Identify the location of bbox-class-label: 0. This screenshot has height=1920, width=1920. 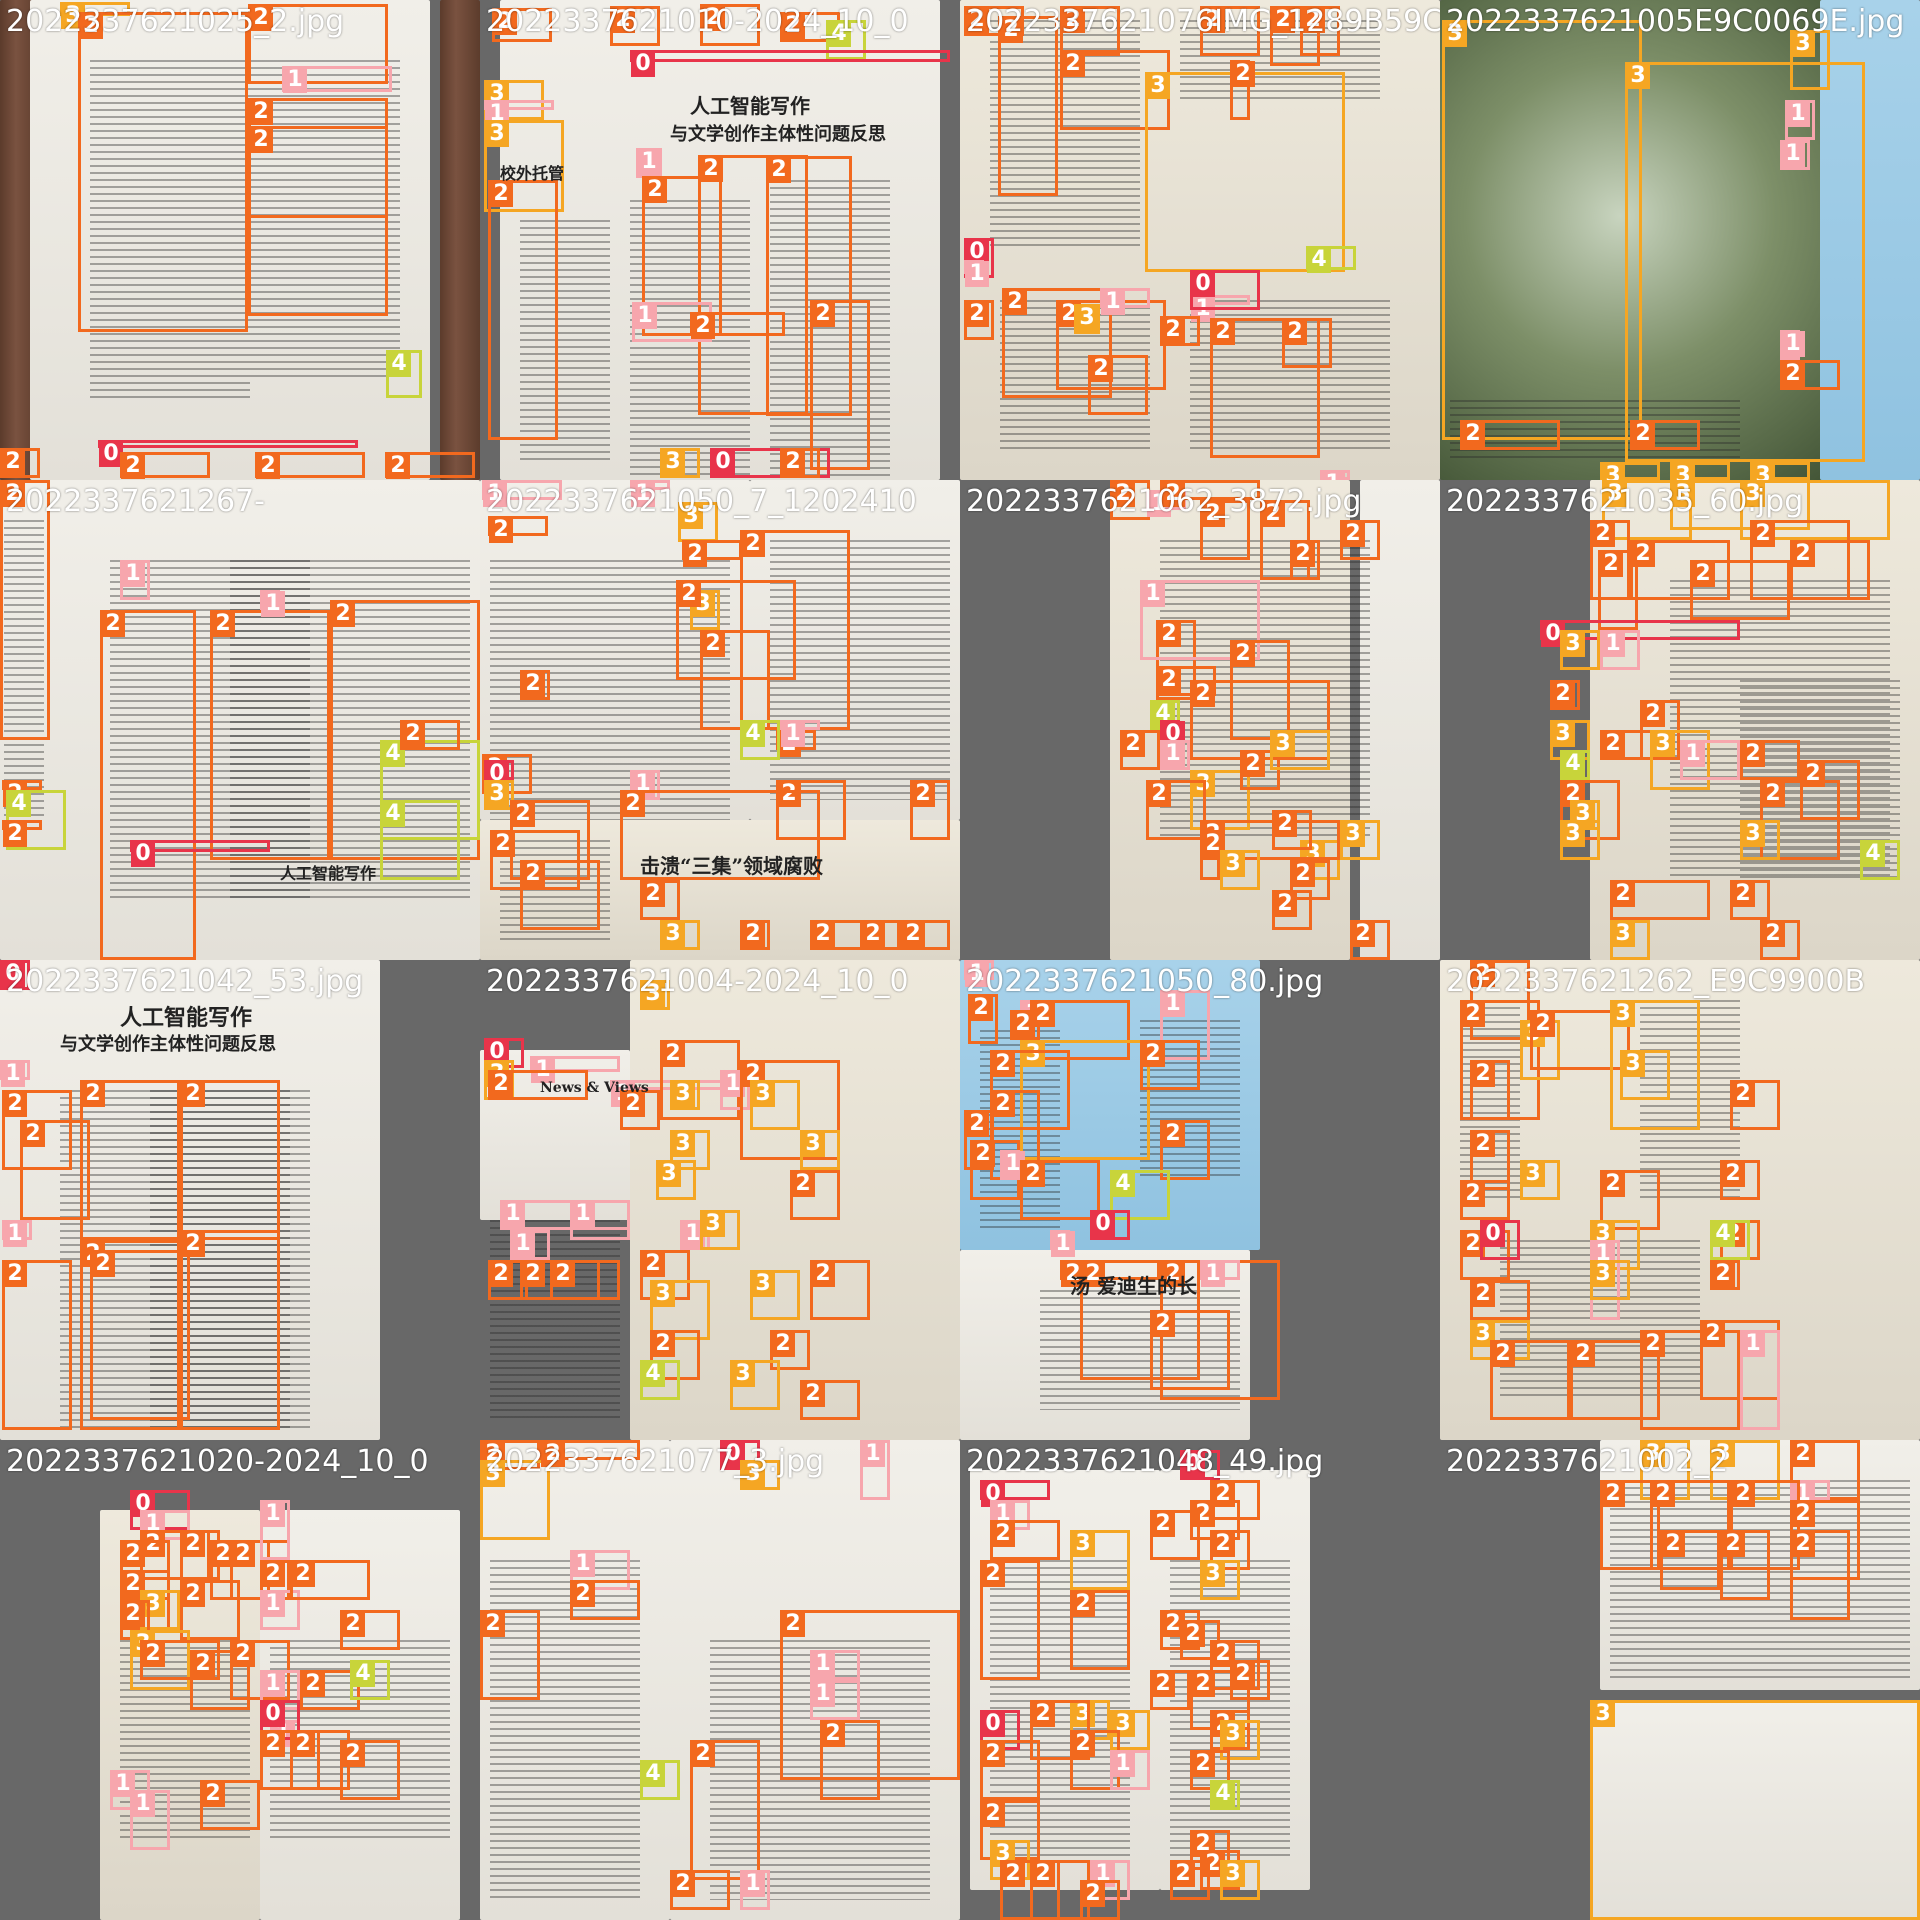
(643, 64).